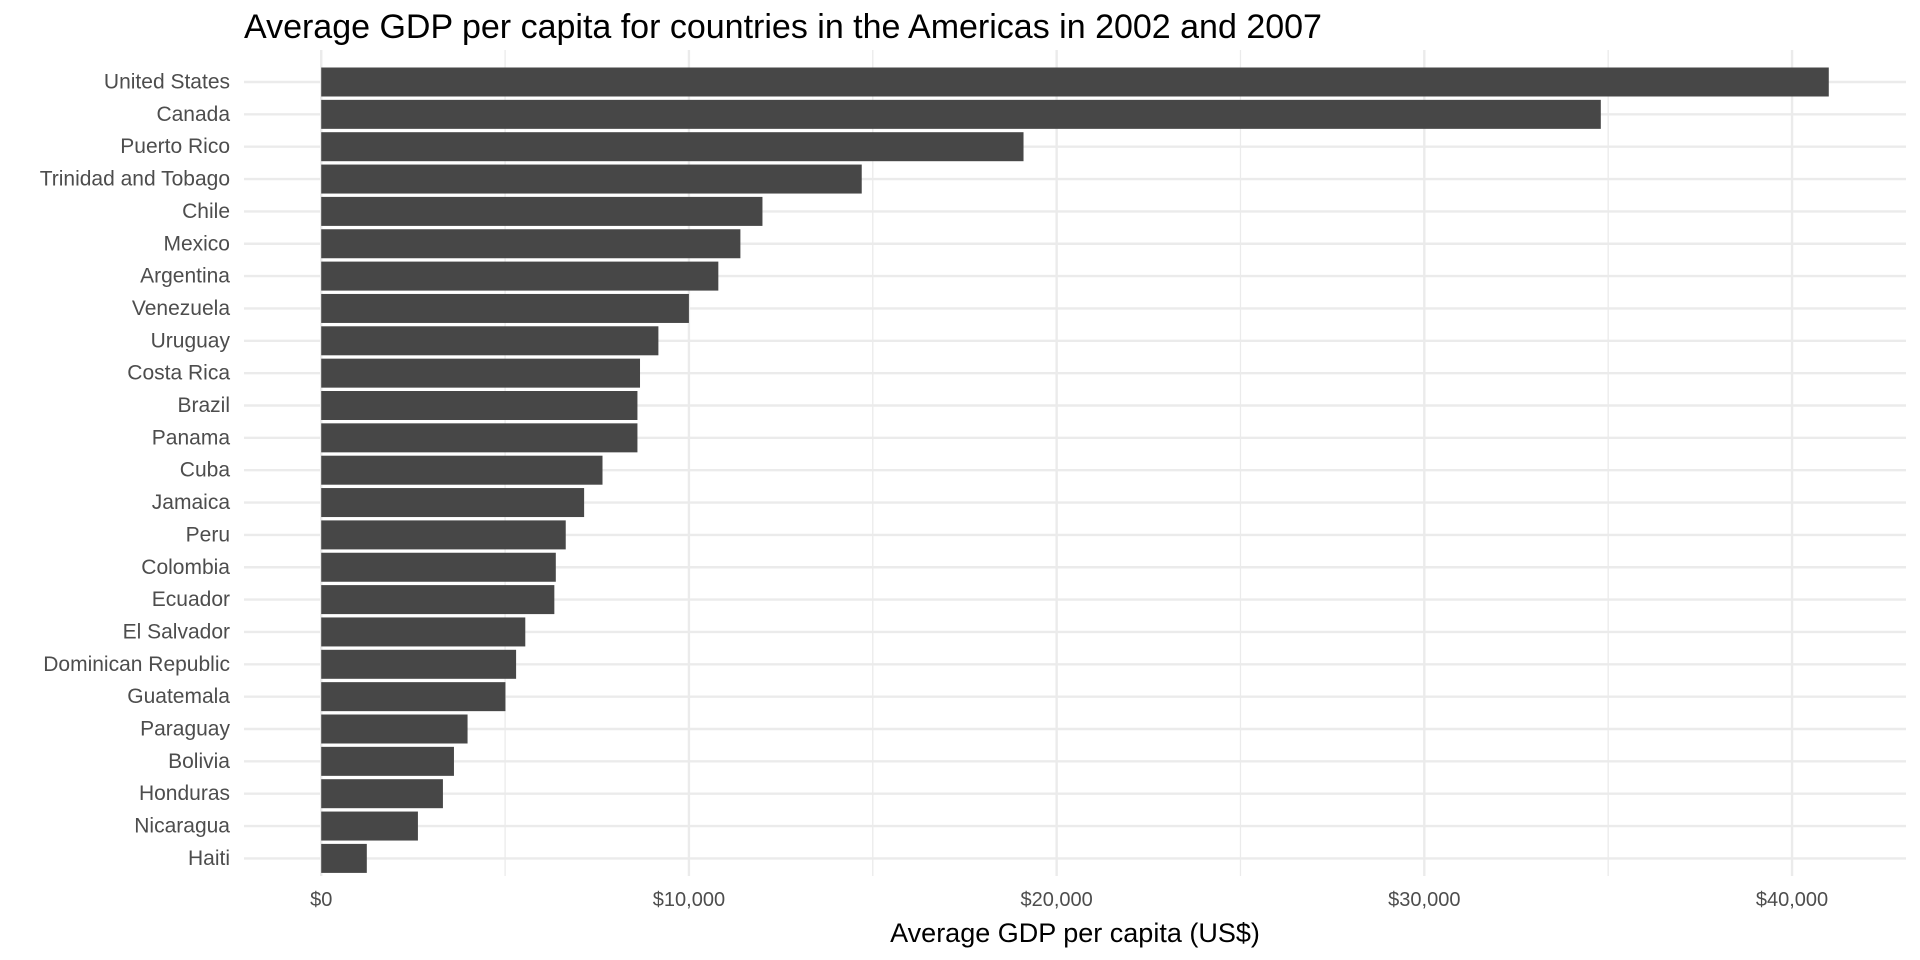 The width and height of the screenshot is (1920, 960). Describe the element at coordinates (176, 631) in the screenshot. I see `category-label: El Salvador` at that location.